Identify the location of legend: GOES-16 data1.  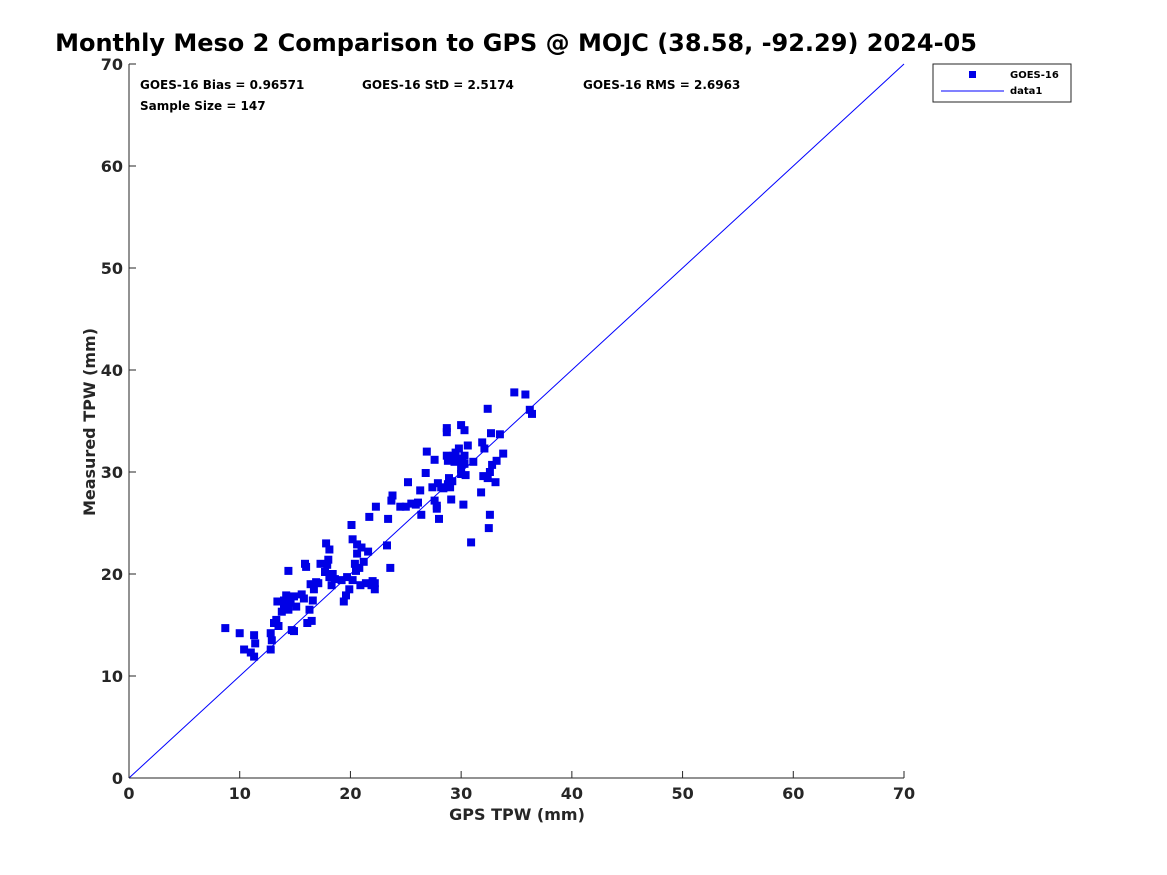
(1002, 83).